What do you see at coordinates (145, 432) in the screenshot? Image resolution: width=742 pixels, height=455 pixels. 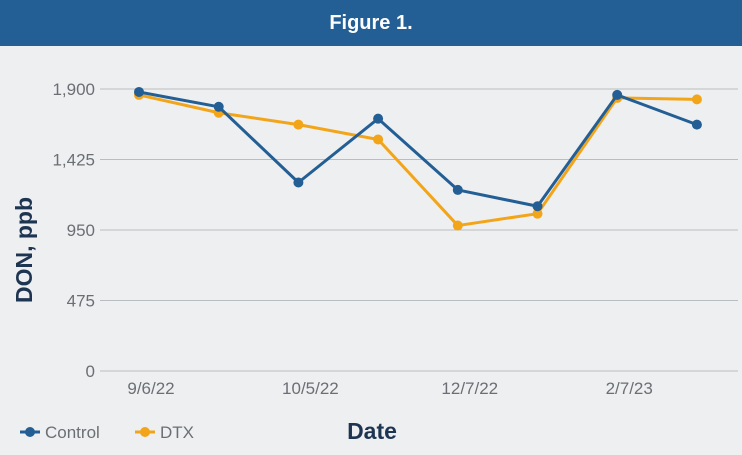 I see `dtx-legend-marker` at bounding box center [145, 432].